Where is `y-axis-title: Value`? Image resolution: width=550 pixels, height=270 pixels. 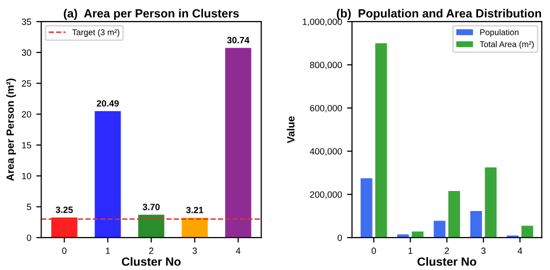 y-axis-title: Value is located at coordinates (290, 130).